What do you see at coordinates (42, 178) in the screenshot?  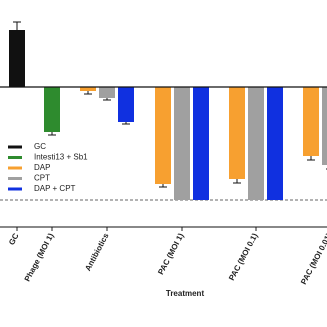 I see `legend-label: CPT` at bounding box center [42, 178].